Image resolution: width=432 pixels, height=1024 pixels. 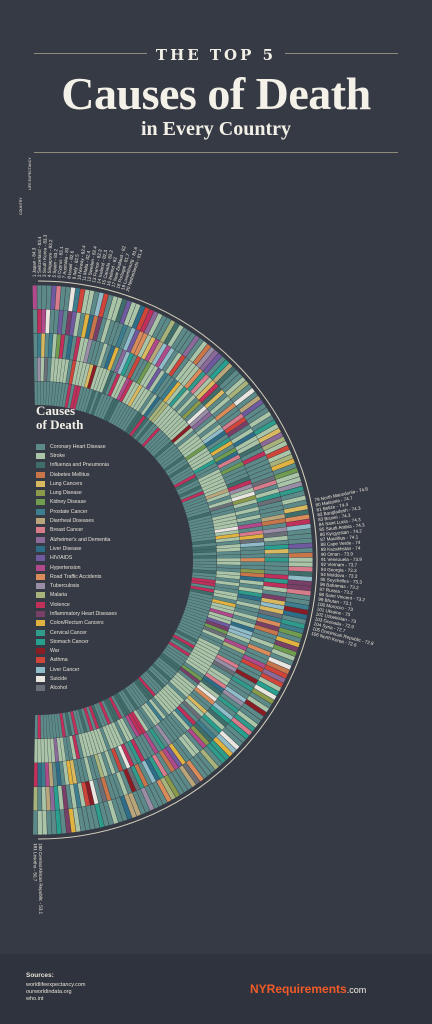 What do you see at coordinates (66, 548) in the screenshot?
I see `legend-label: Liver Disease` at bounding box center [66, 548].